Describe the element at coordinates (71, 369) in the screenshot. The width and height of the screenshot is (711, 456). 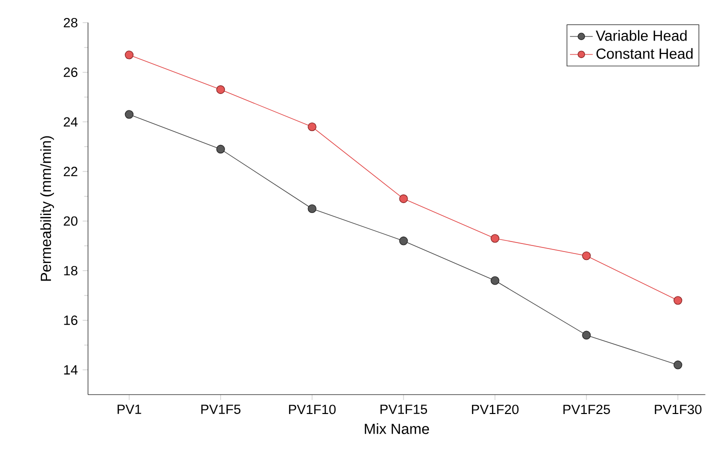
I see `y-tick-label: 14` at that location.